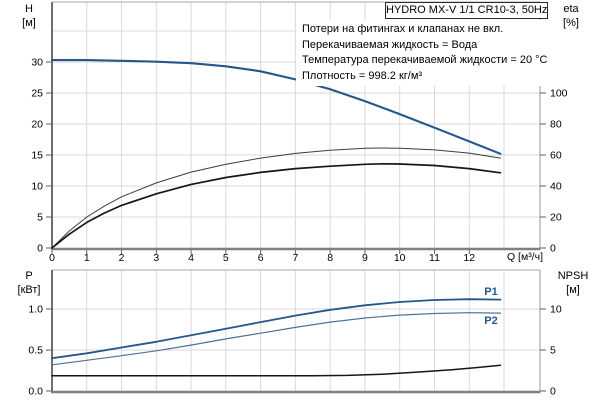 Image resolution: width=600 pixels, height=400 pixels. Describe the element at coordinates (37, 63) in the screenshot. I see `left-tick-label: 30` at that location.